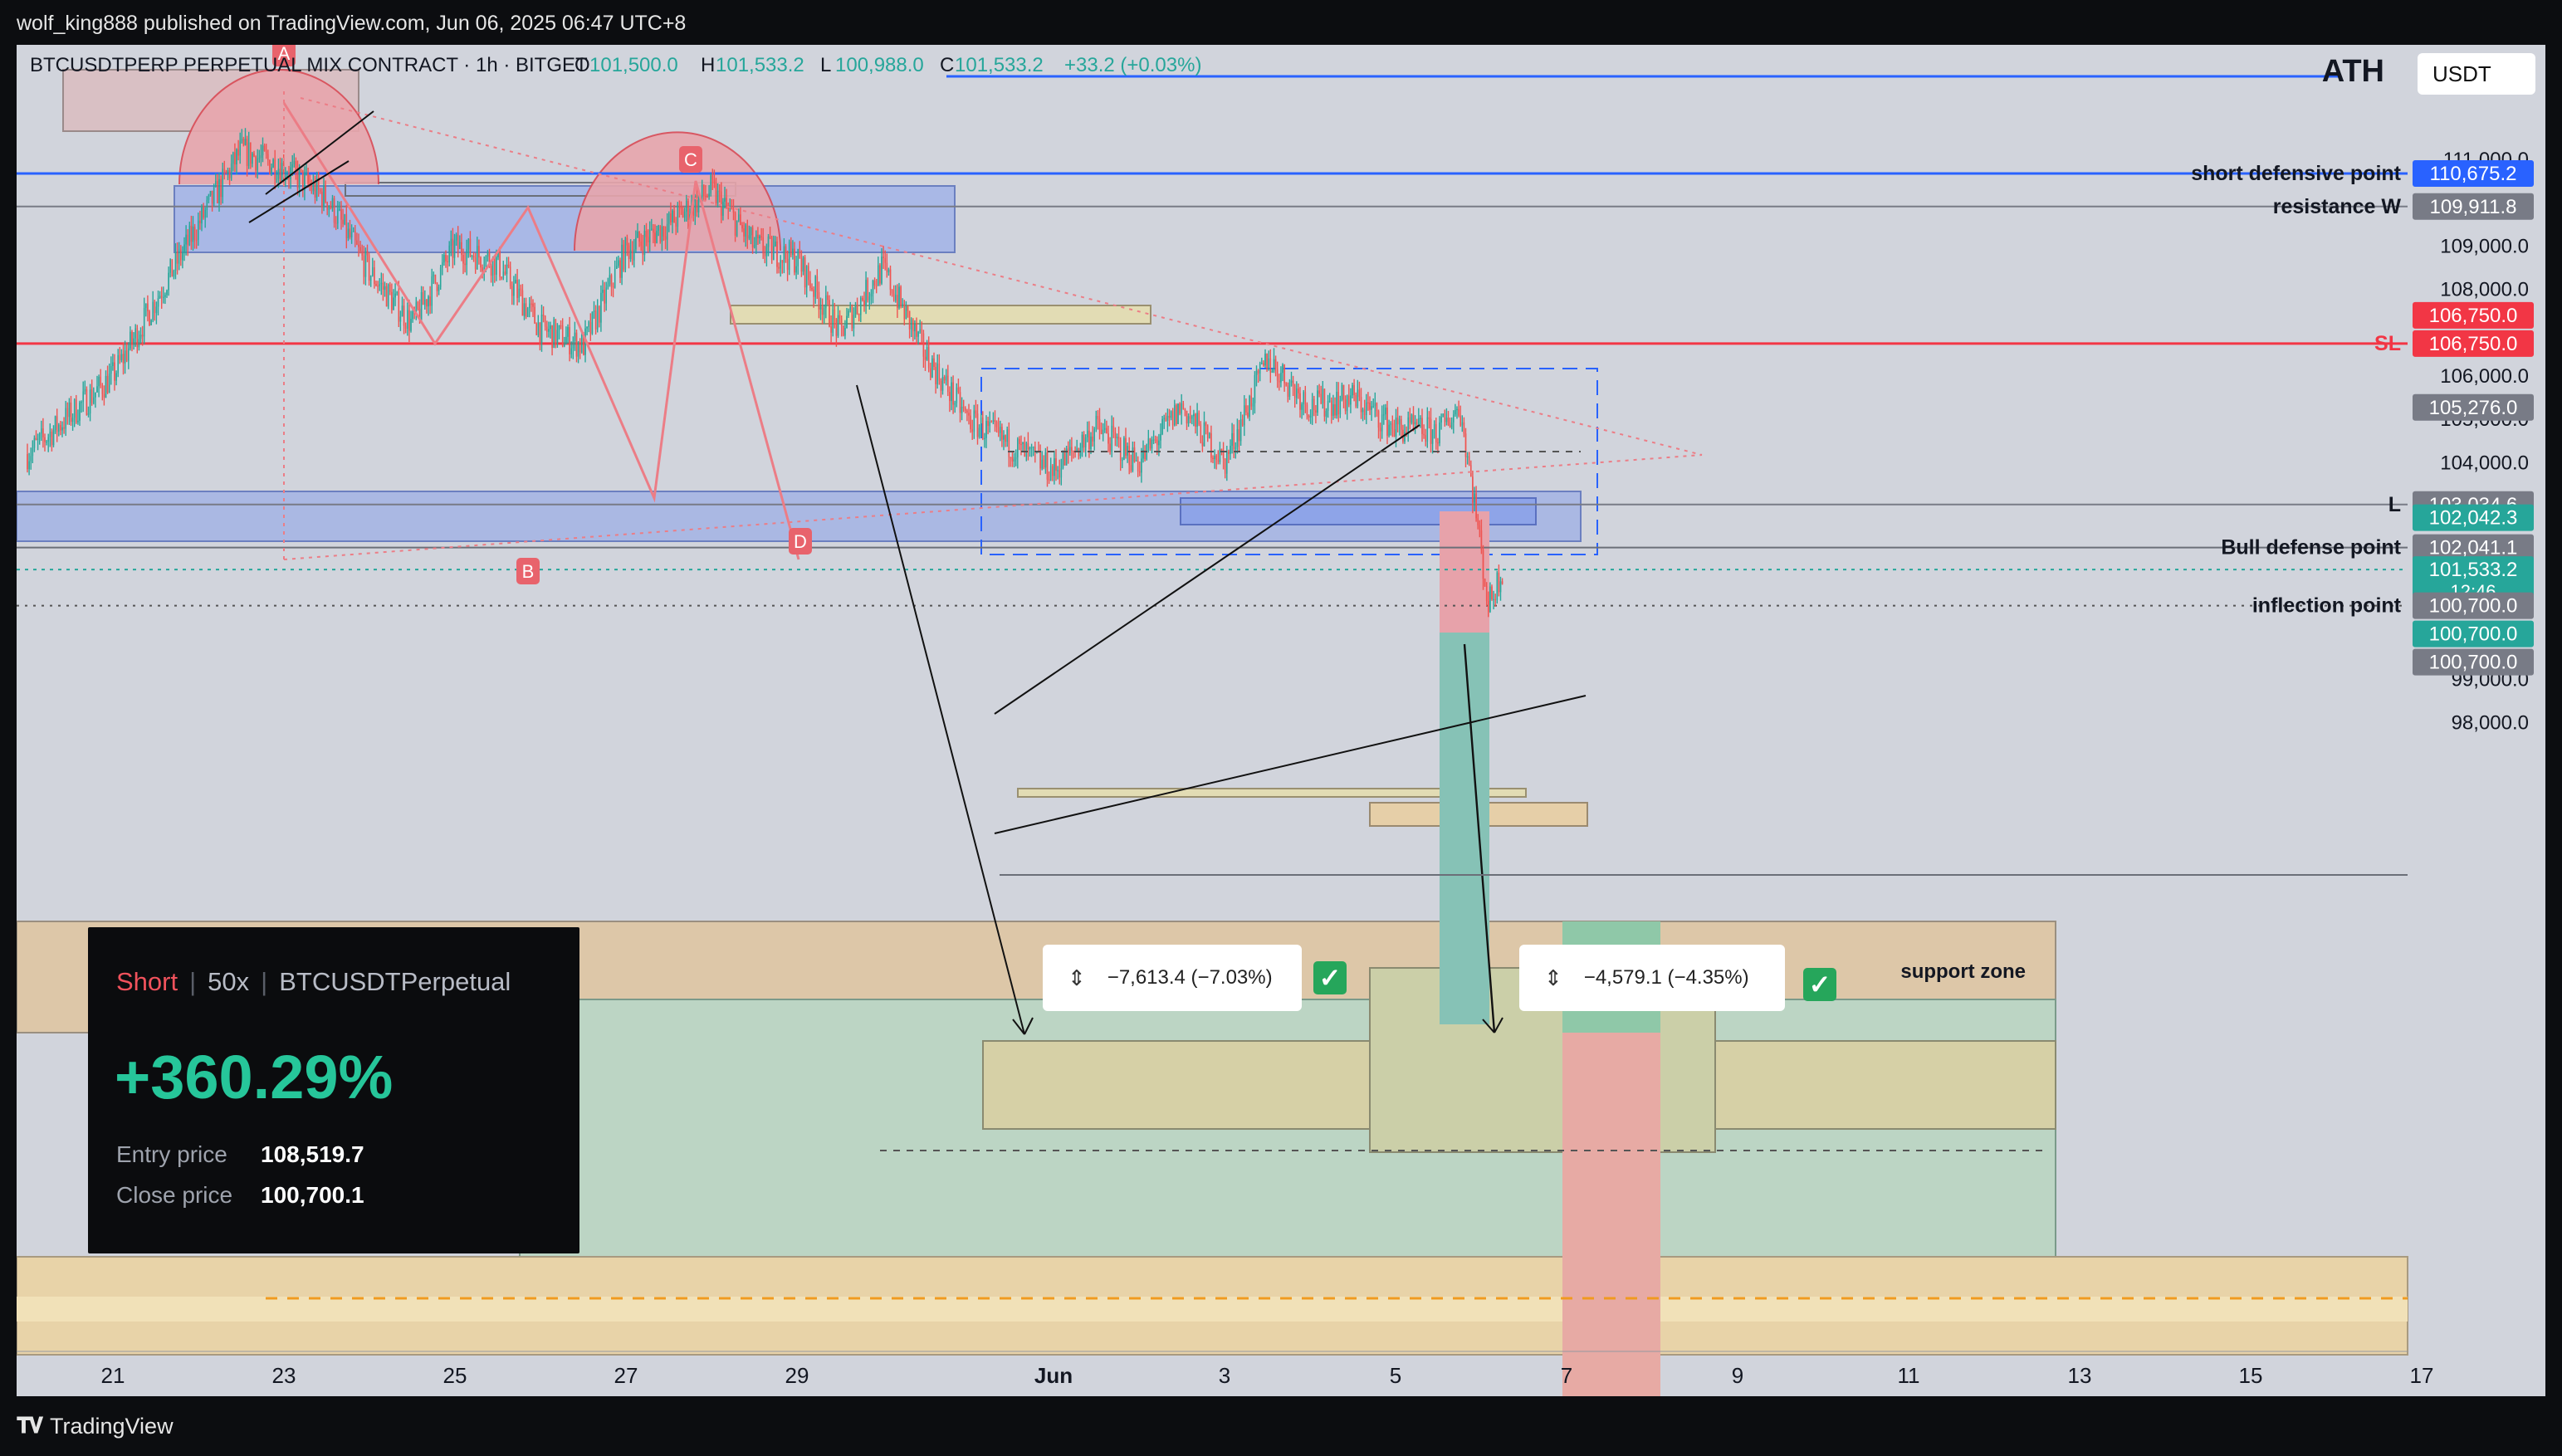 Image resolution: width=2562 pixels, height=1456 pixels. What do you see at coordinates (2473, 408) in the screenshot?
I see `price-label-value: 105,276.0` at bounding box center [2473, 408].